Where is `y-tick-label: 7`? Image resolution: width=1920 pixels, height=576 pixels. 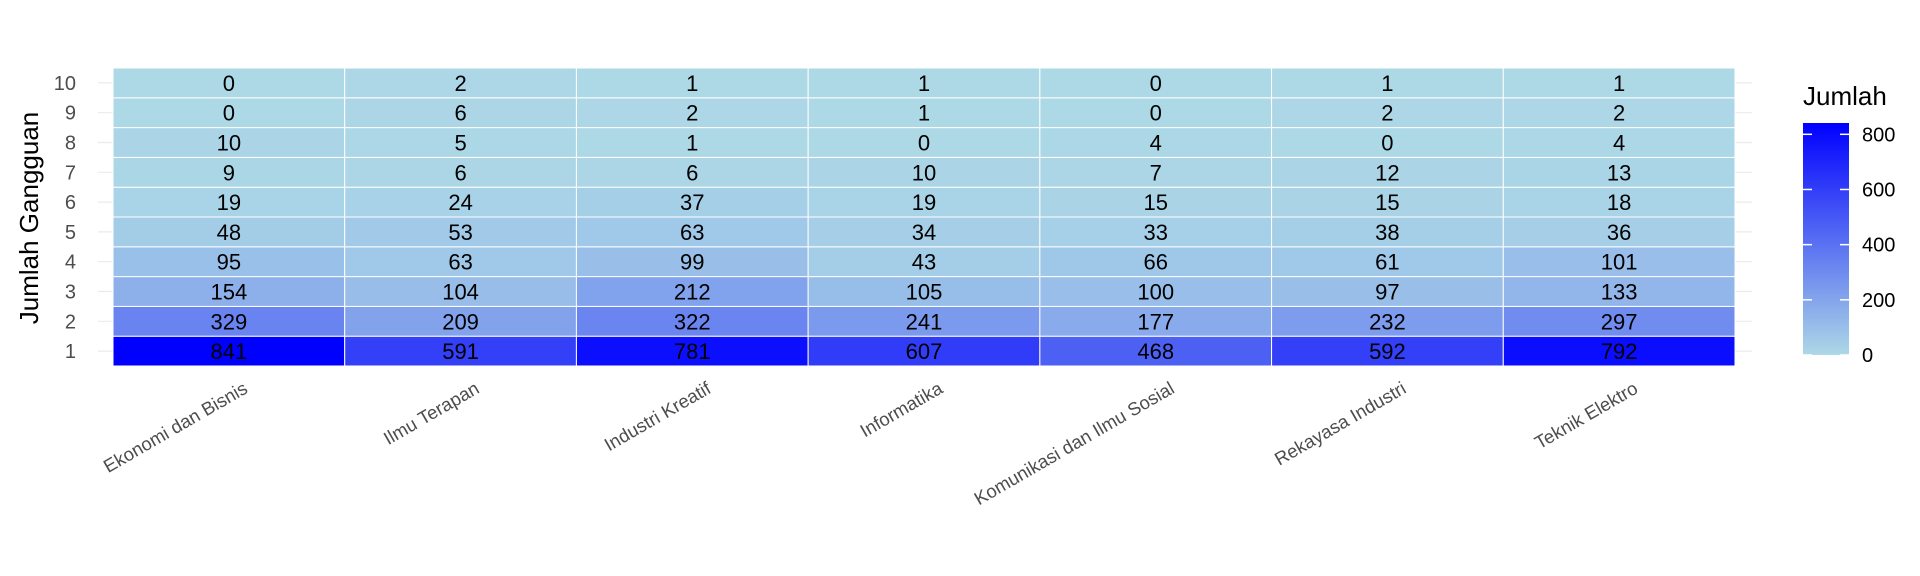
y-tick-label: 7 is located at coordinates (70, 173).